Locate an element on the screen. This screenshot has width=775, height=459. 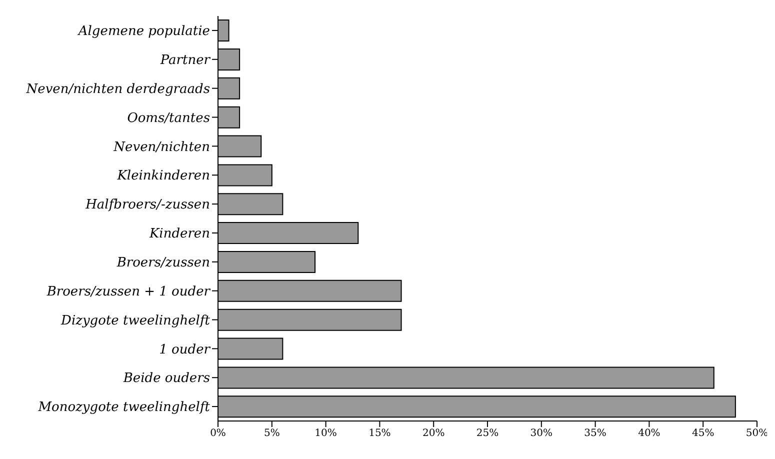
y-tick-label: Dizygote tweelinghelft is located at coordinates (135, 320).